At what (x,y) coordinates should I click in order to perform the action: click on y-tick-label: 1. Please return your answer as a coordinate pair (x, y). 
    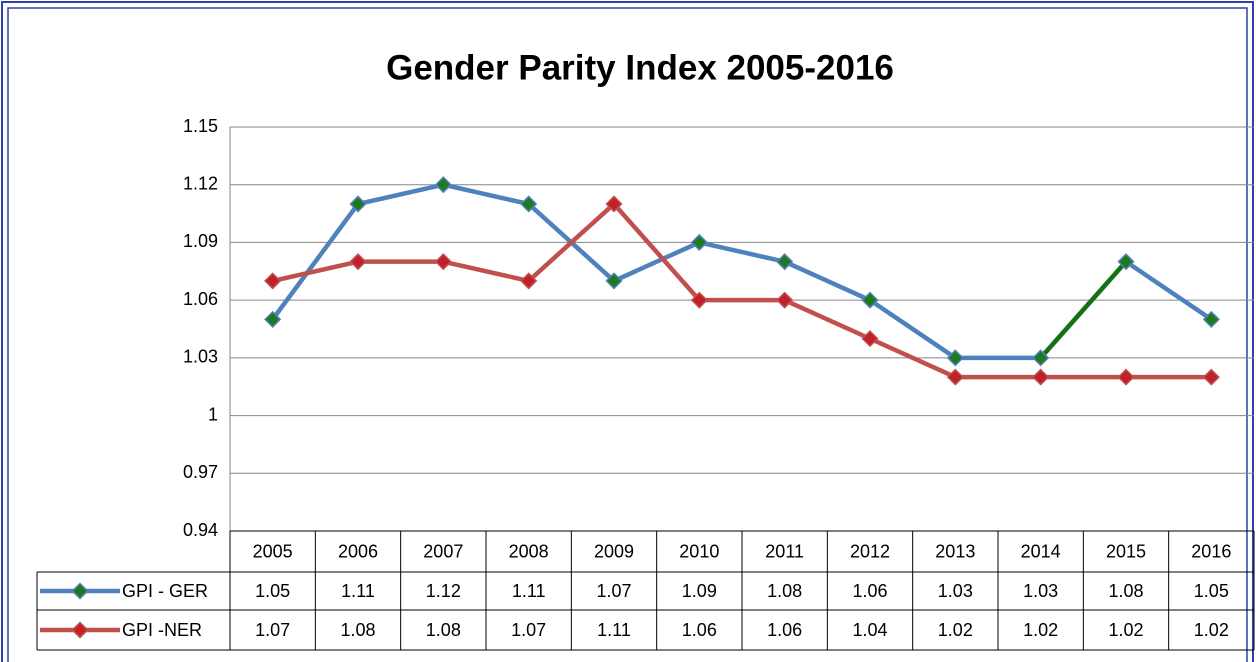
    Looking at the image, I should click on (213, 414).